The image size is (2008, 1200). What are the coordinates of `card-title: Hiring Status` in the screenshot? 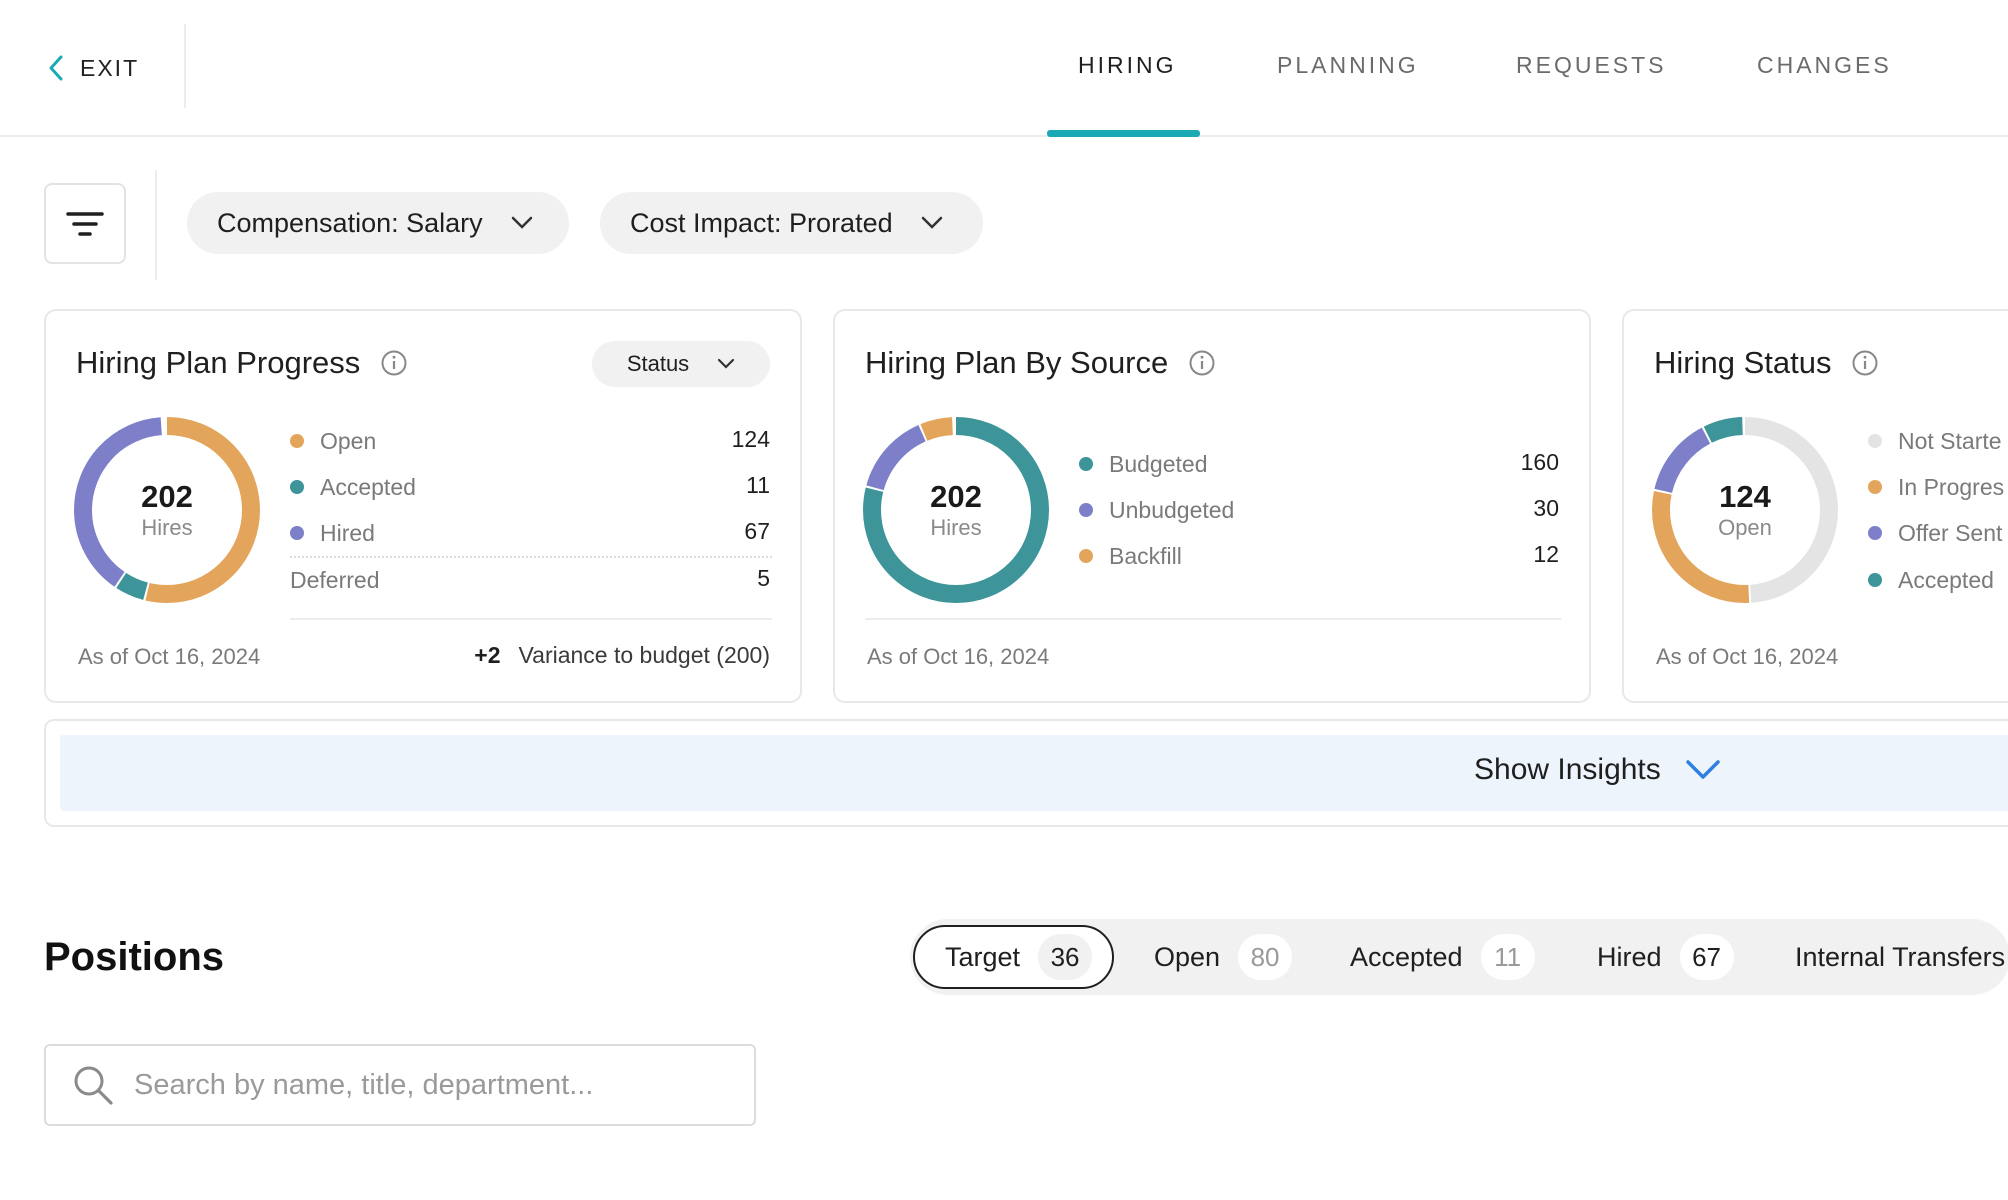 It's located at (1766, 363).